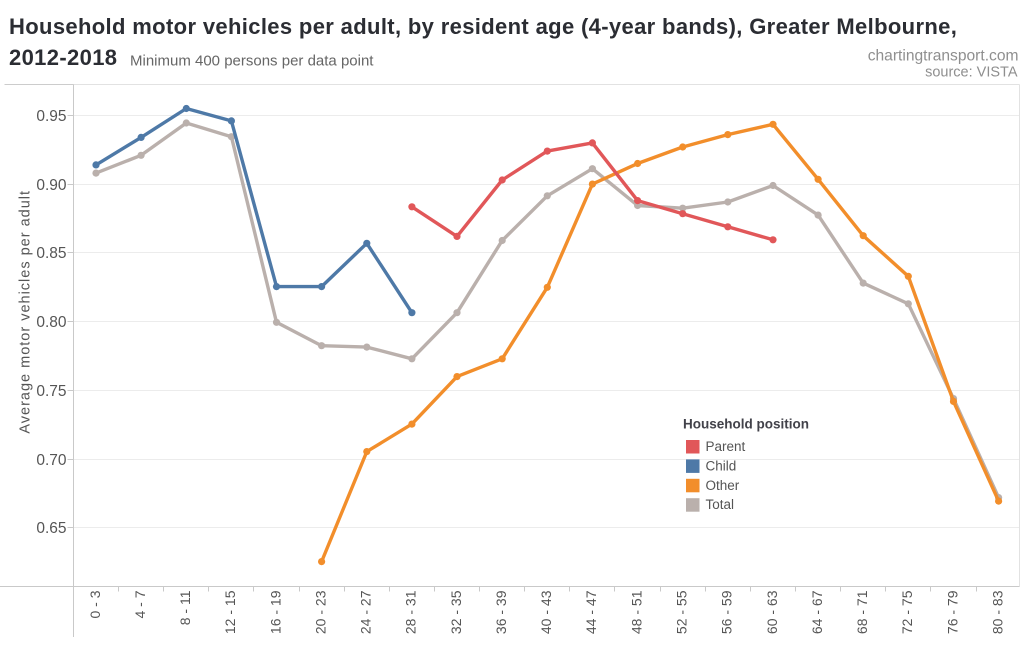  Describe the element at coordinates (51, 185) in the screenshot. I see `svg-text: 0.90` at that location.